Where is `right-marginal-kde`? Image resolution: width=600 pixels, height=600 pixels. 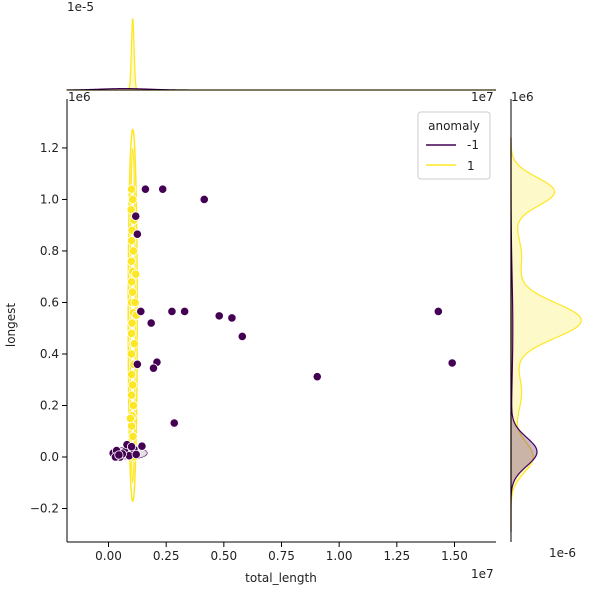 right-marginal-kde is located at coordinates (546, 320).